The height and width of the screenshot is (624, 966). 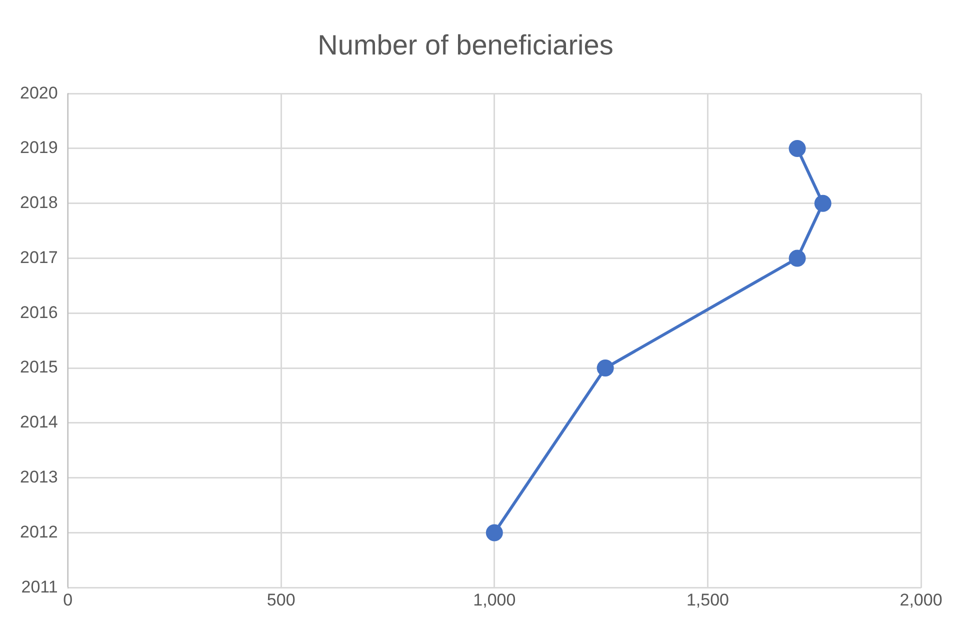 What do you see at coordinates (39, 532) in the screenshot?
I see `y-tick-label: 2012` at bounding box center [39, 532].